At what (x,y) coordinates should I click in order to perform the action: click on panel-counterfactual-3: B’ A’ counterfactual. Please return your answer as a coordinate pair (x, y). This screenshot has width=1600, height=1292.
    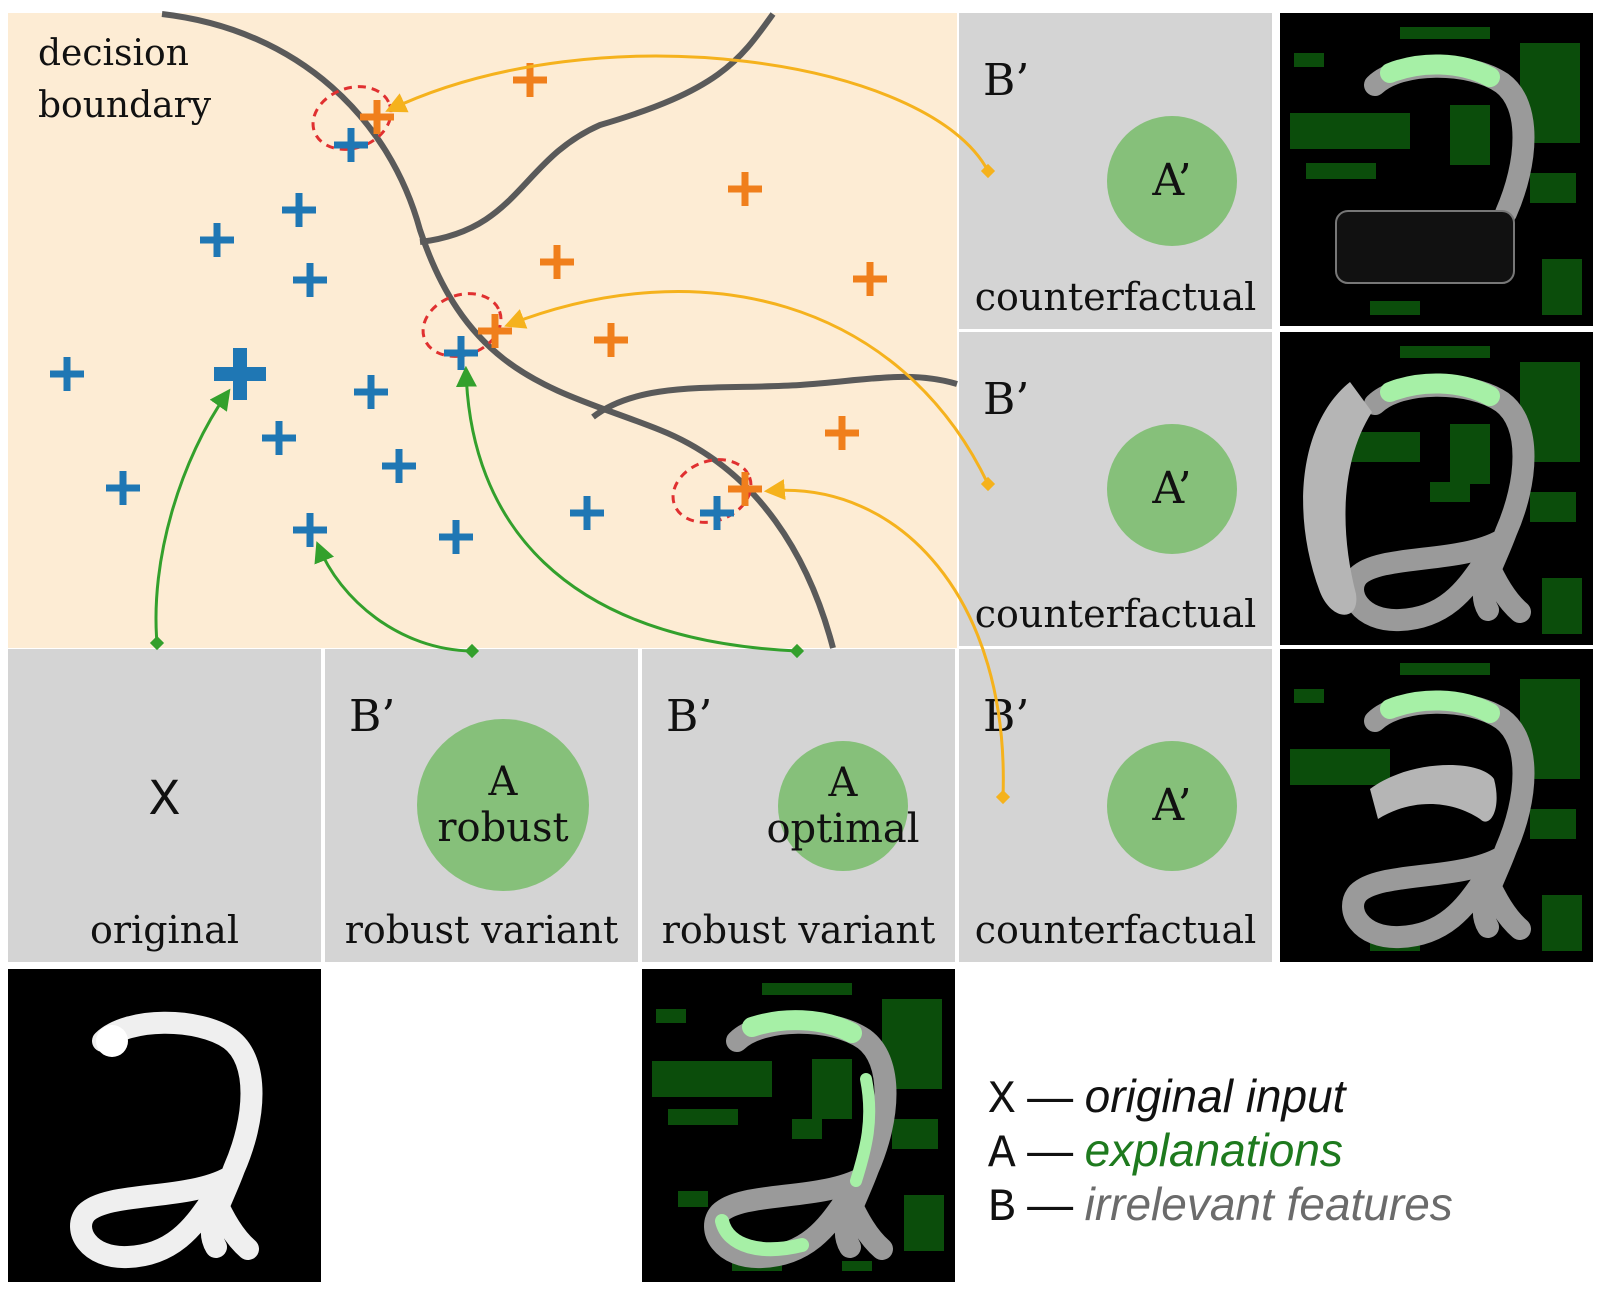
    Looking at the image, I should click on (1115, 805).